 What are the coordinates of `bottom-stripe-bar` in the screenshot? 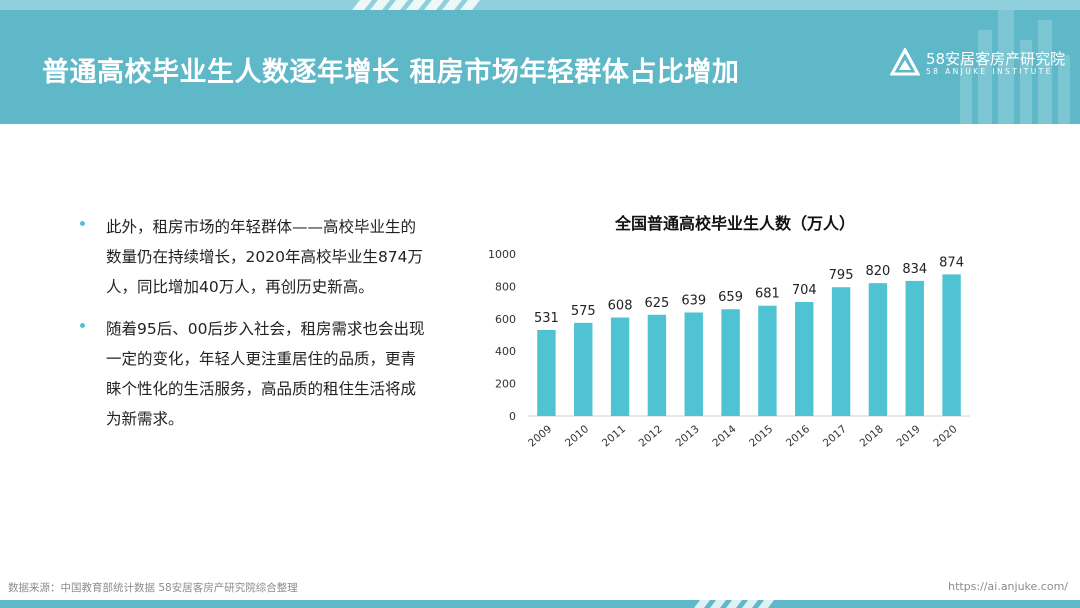 It's located at (540, 604).